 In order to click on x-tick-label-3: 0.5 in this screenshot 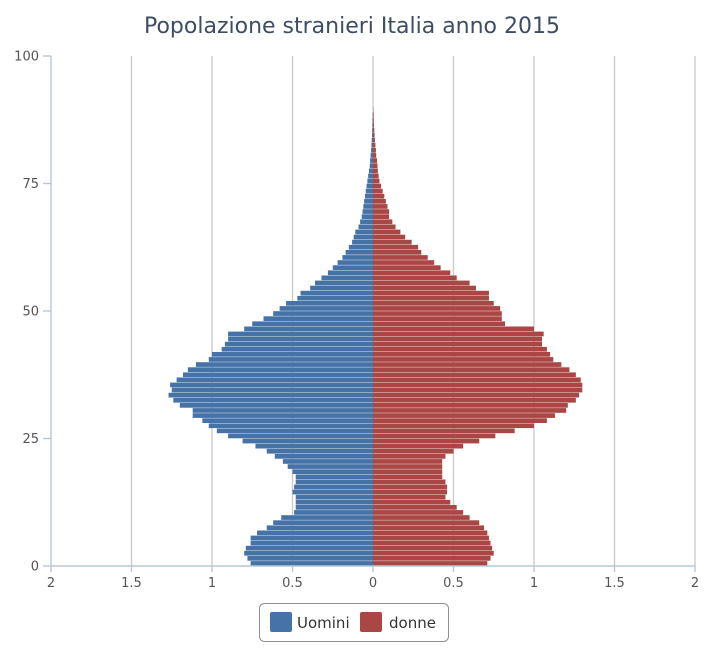, I will do `click(292, 583)`.